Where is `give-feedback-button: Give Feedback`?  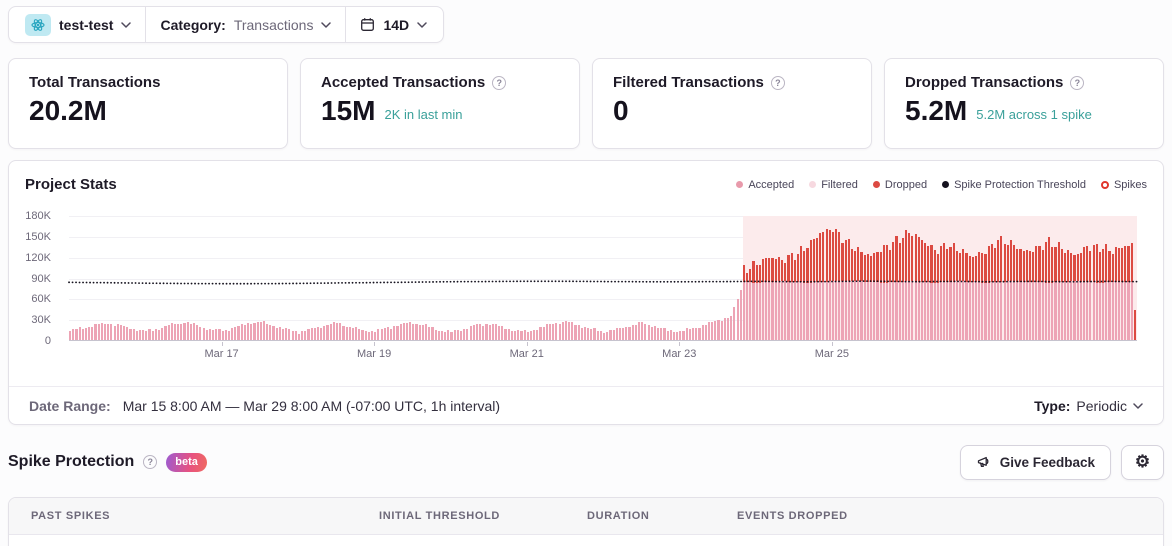 give-feedback-button: Give Feedback is located at coordinates (1035, 462).